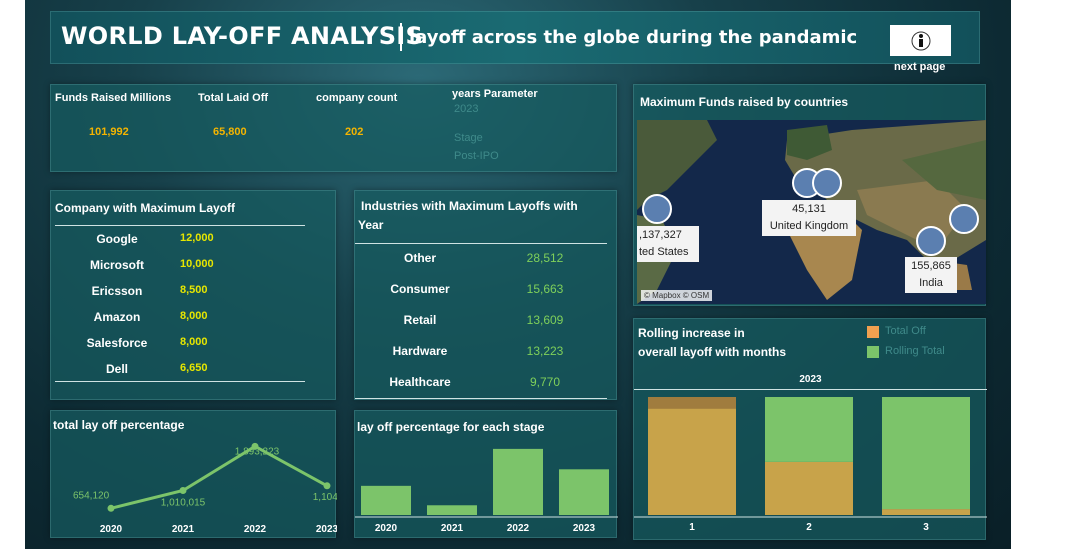 The width and height of the screenshot is (1079, 549). What do you see at coordinates (117, 317) in the screenshot?
I see `company-name: Amazon` at bounding box center [117, 317].